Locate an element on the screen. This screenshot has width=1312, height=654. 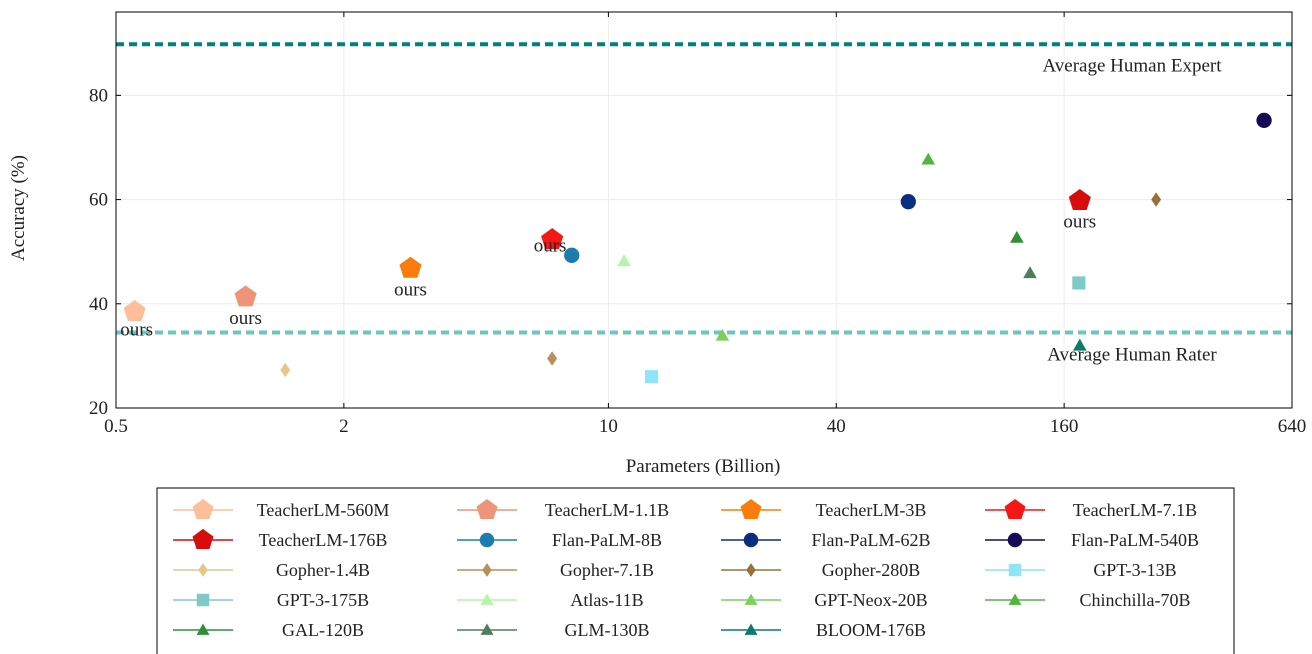
legend-label: Chinchilla-70B is located at coordinates (1135, 600).